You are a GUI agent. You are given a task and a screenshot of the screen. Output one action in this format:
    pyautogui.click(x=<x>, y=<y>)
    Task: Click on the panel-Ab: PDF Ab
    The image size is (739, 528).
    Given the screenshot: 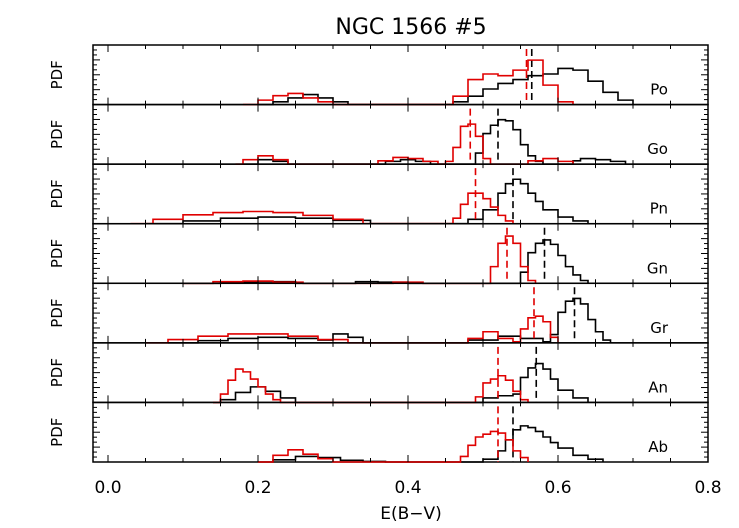 What is the action you would take?
    pyautogui.click(x=378, y=432)
    